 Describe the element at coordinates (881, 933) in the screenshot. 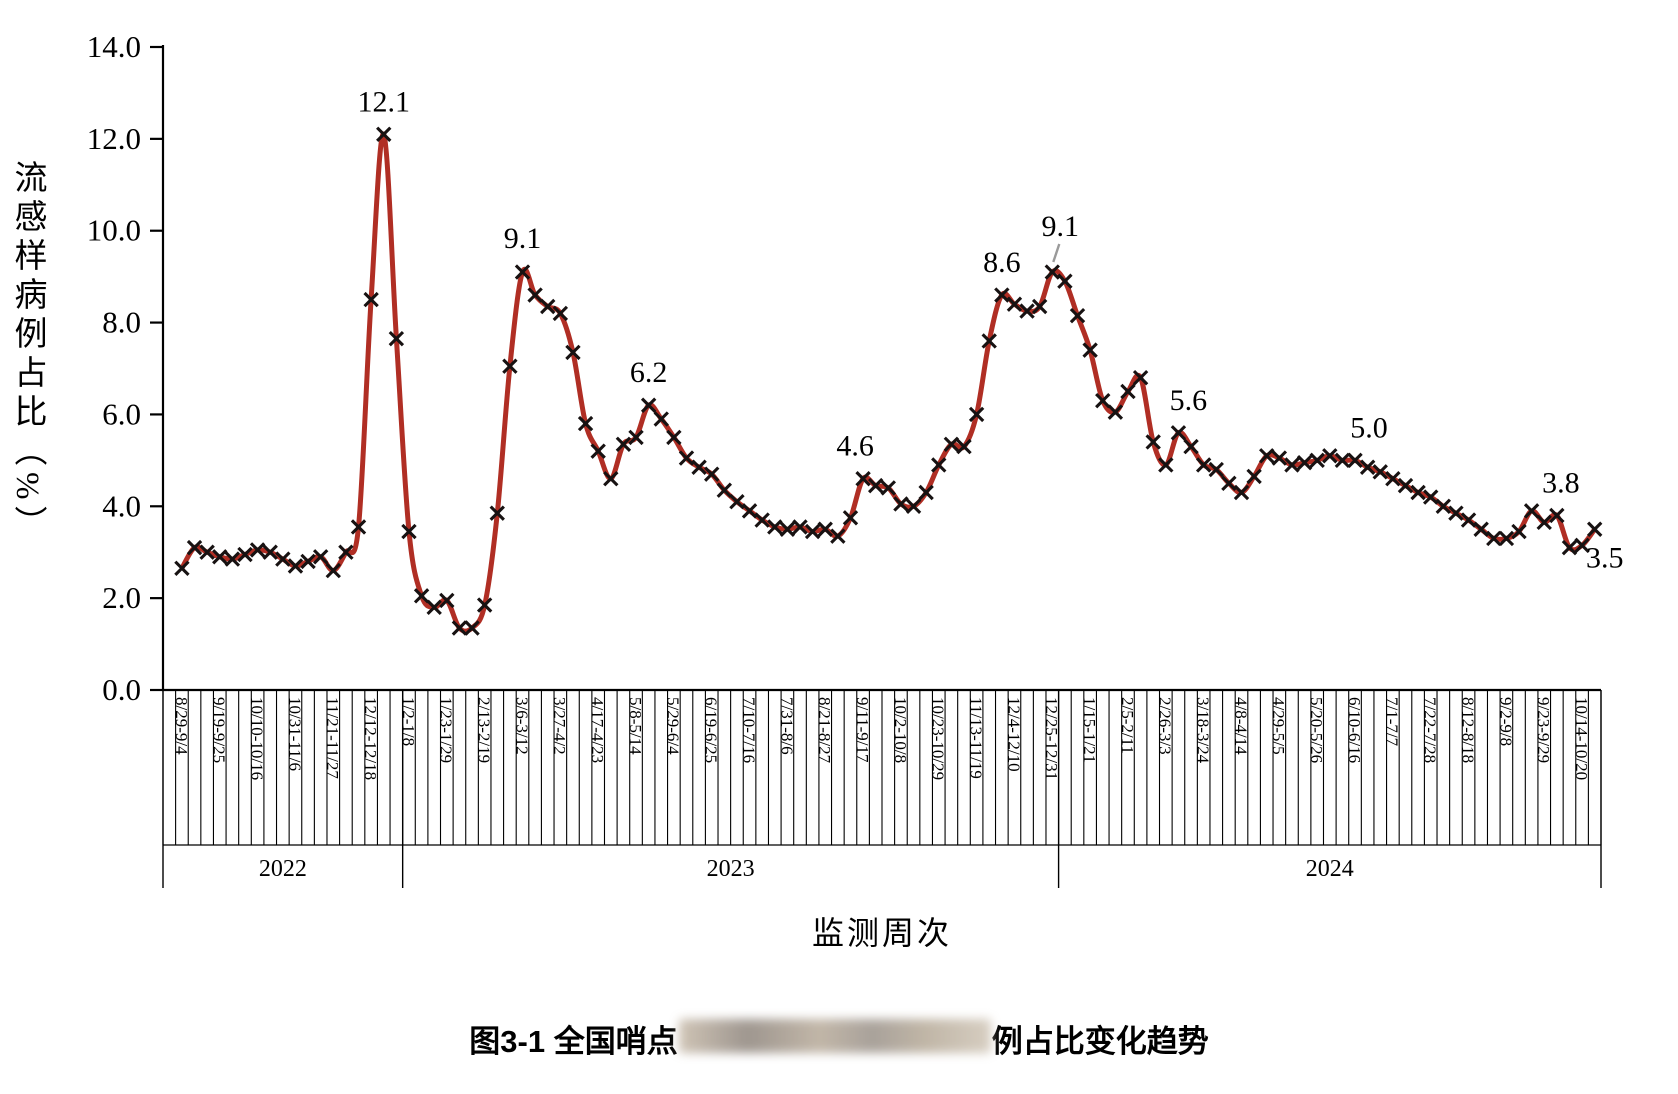

I see `x-axis-title: 监测周次` at that location.